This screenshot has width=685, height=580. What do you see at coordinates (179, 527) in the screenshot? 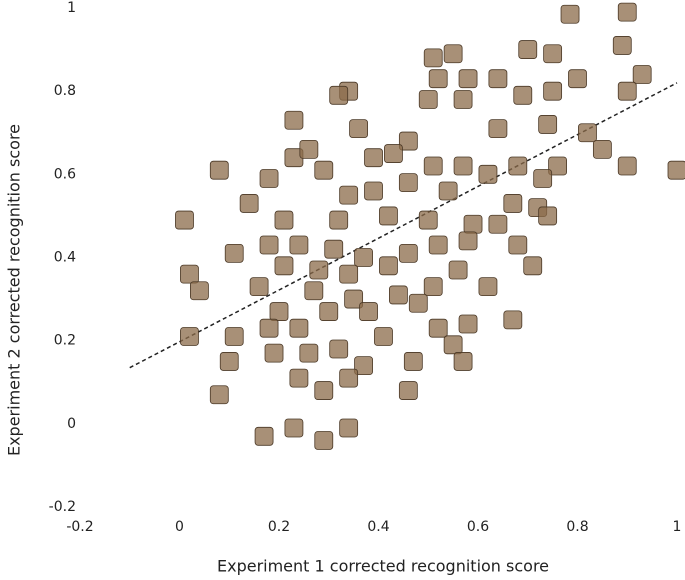
I see `x-tick-label: 0` at bounding box center [179, 527].